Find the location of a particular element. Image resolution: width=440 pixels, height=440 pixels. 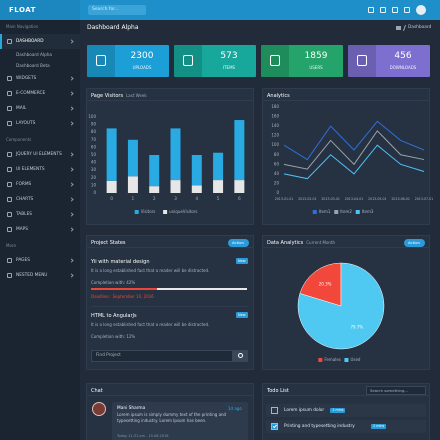

sidebar-item: MAIL is located at coordinates (21, 108).